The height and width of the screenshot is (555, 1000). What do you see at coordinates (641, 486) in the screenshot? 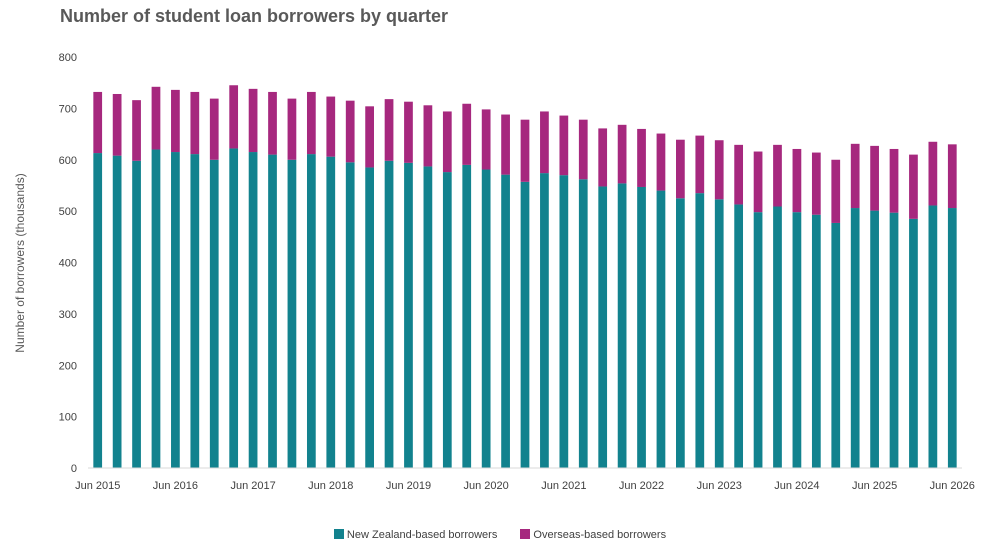
I see `x-tick-label: Jun 2022` at bounding box center [641, 486].